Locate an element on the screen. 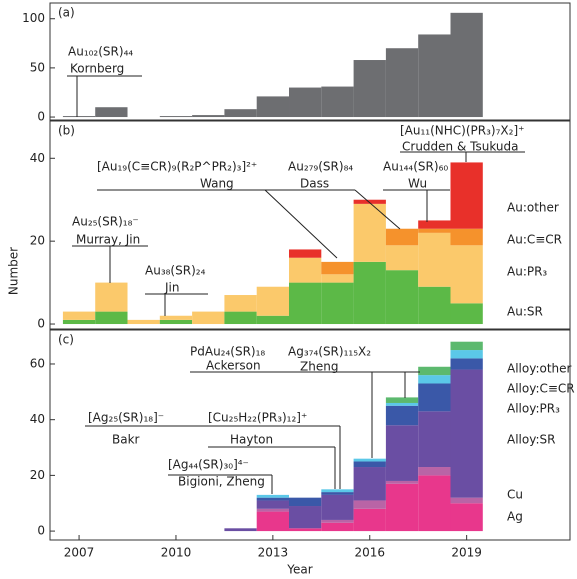 This screenshot has height=579, width=577. legend-label: Au:C≡CR is located at coordinates (534, 240).